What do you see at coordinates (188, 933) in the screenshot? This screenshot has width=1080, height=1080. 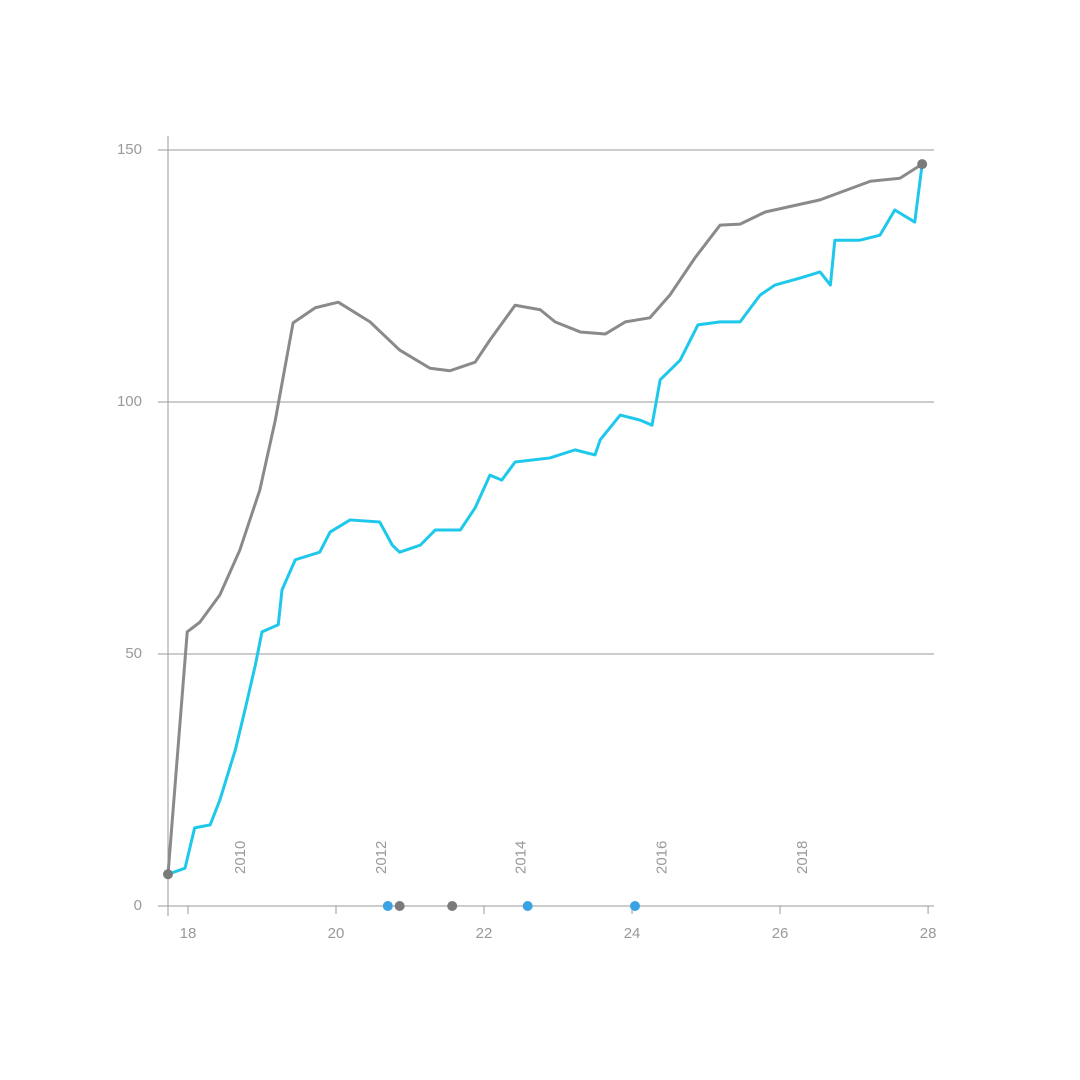 I see `x-tick-label: 18` at bounding box center [188, 933].